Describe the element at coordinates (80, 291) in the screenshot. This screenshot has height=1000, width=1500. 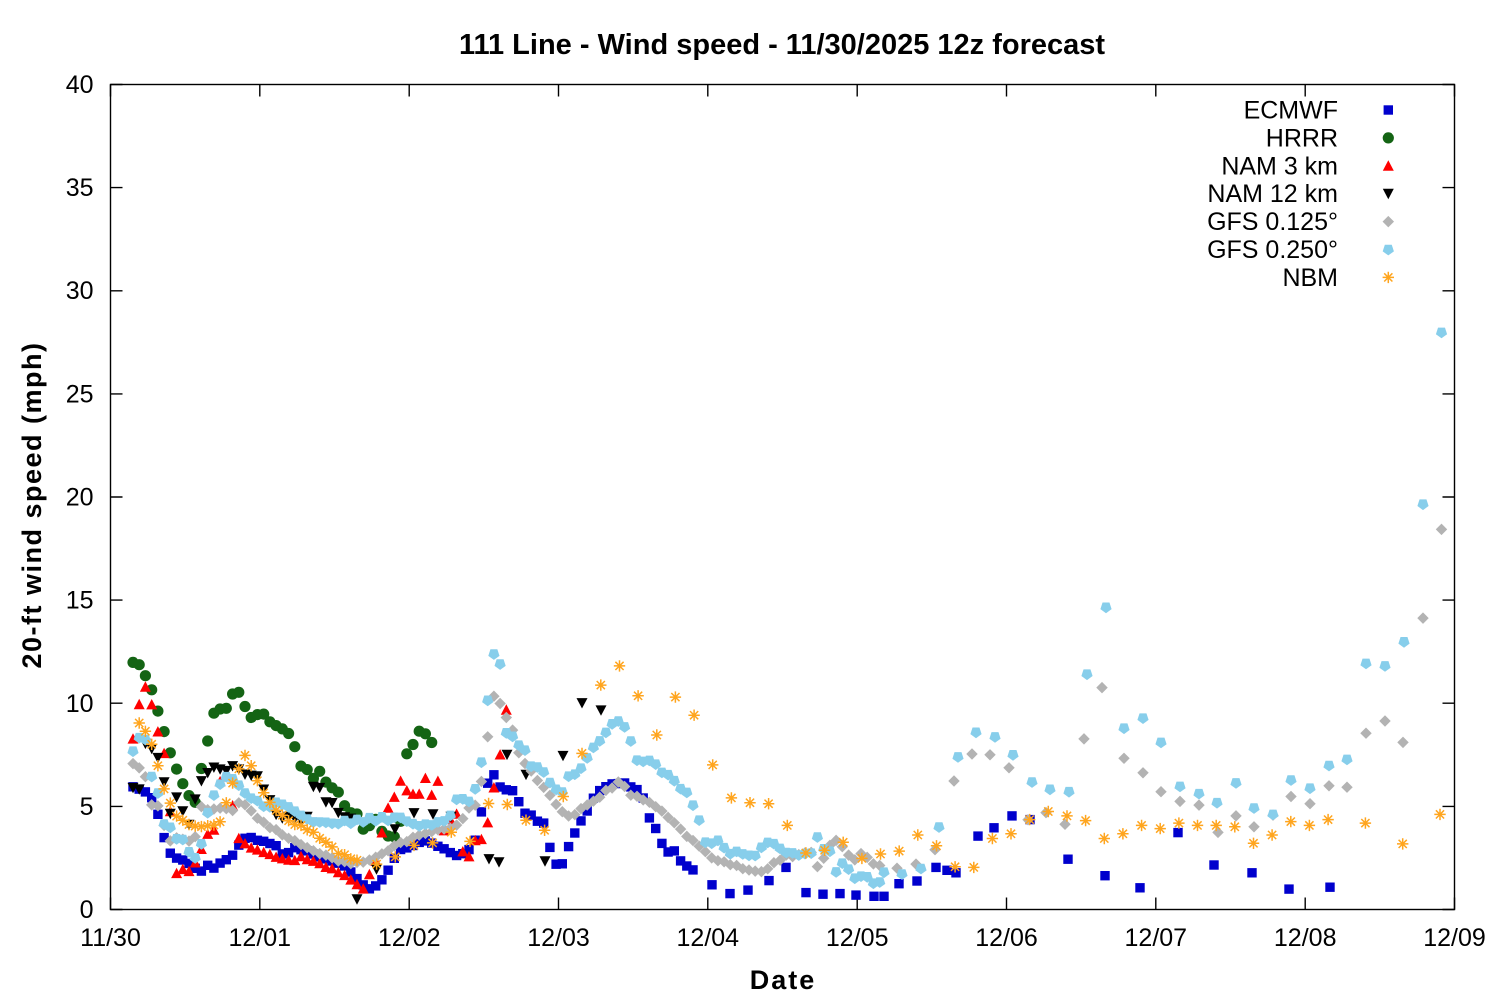
I see `svg-text: 30` at that location.